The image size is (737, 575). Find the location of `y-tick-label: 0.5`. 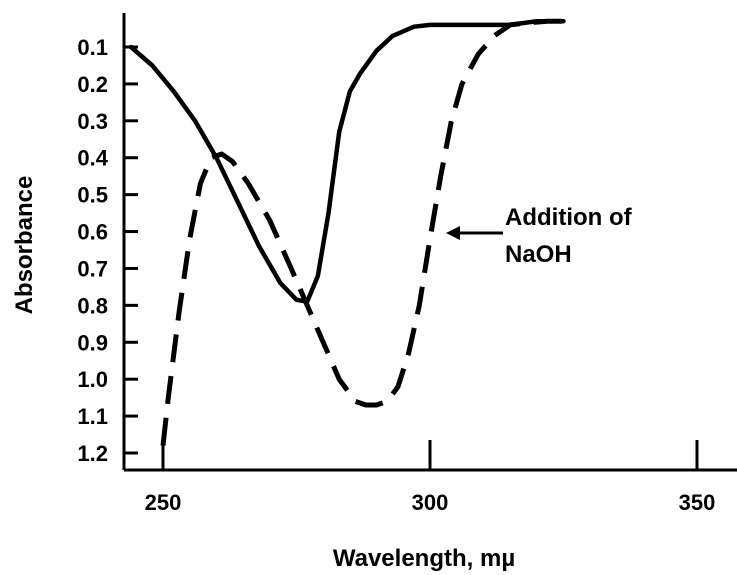

y-tick-label: 0.5 is located at coordinates (92, 195).